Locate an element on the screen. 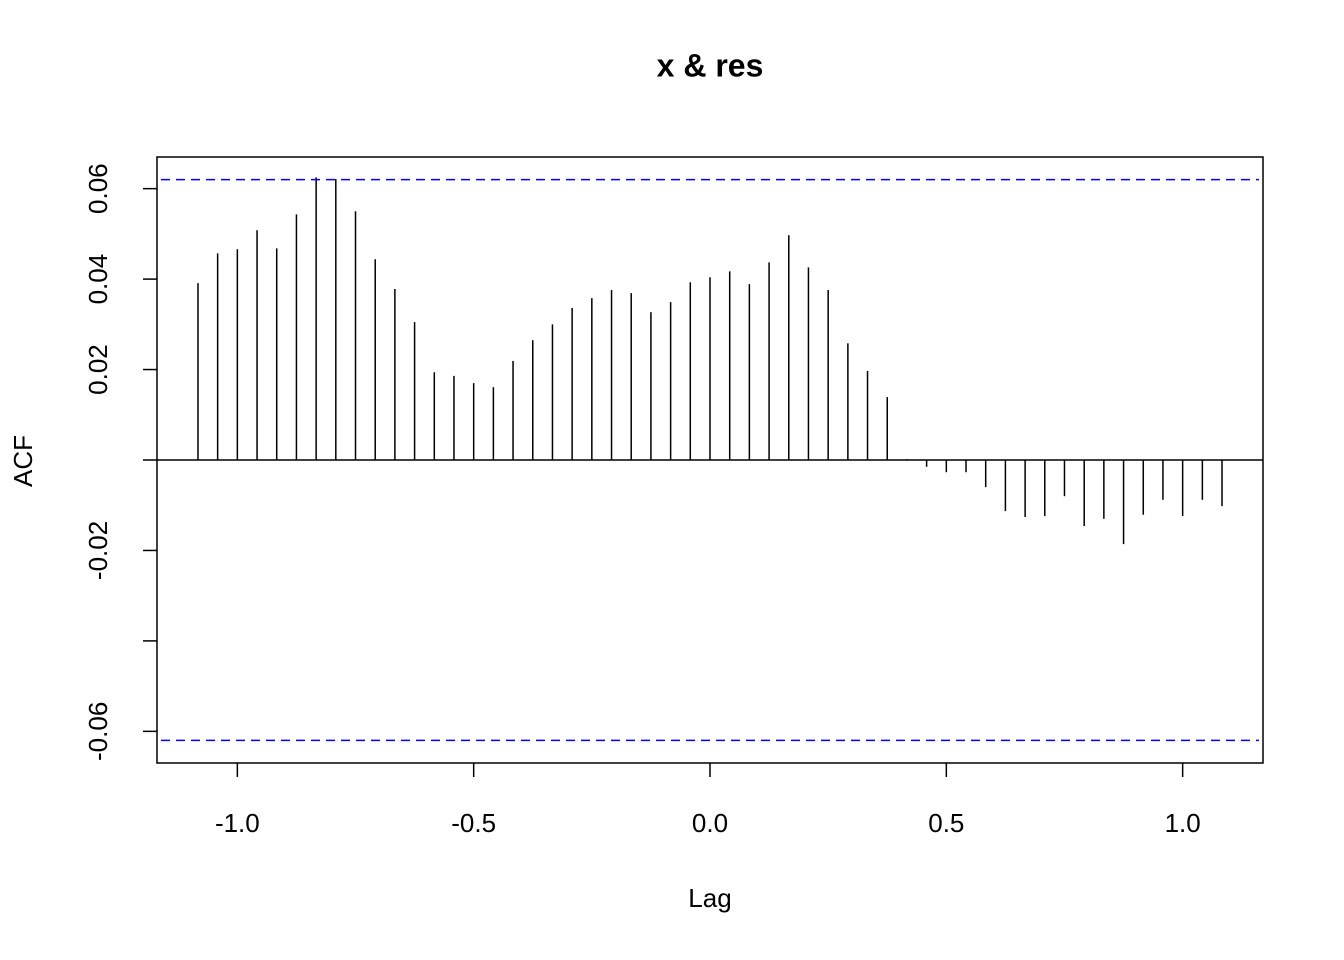 This screenshot has height=960, width=1344. y-axis-label: ACF is located at coordinates (23, 461).